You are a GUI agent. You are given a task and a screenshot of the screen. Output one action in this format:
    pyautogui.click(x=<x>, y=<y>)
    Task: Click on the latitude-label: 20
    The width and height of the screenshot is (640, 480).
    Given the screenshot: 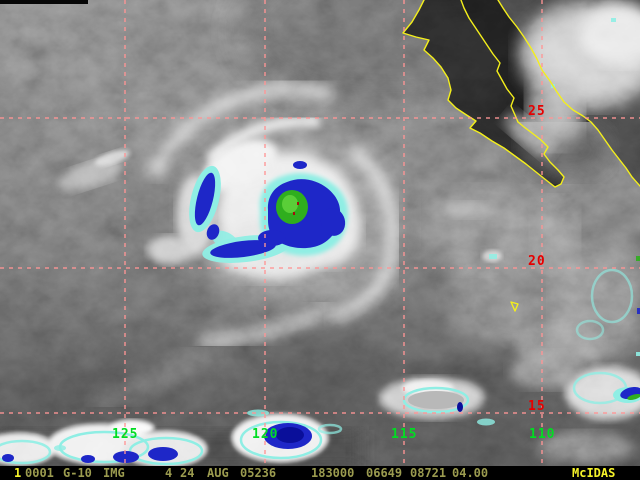 What is the action you would take?
    pyautogui.click(x=537, y=261)
    